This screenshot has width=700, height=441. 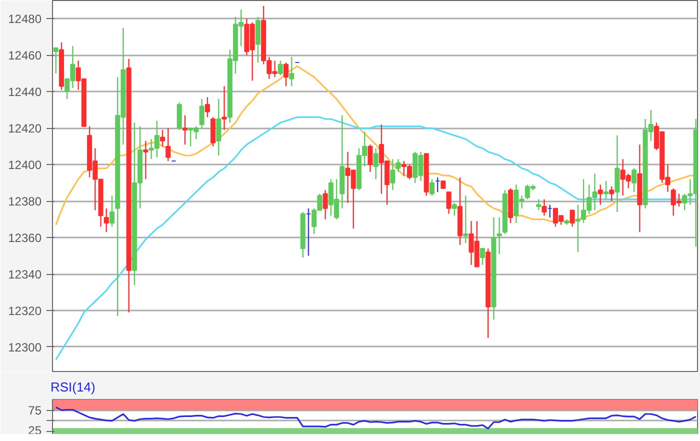 What do you see at coordinates (25, 55) in the screenshot?
I see `y-tick-label: 12460` at bounding box center [25, 55].